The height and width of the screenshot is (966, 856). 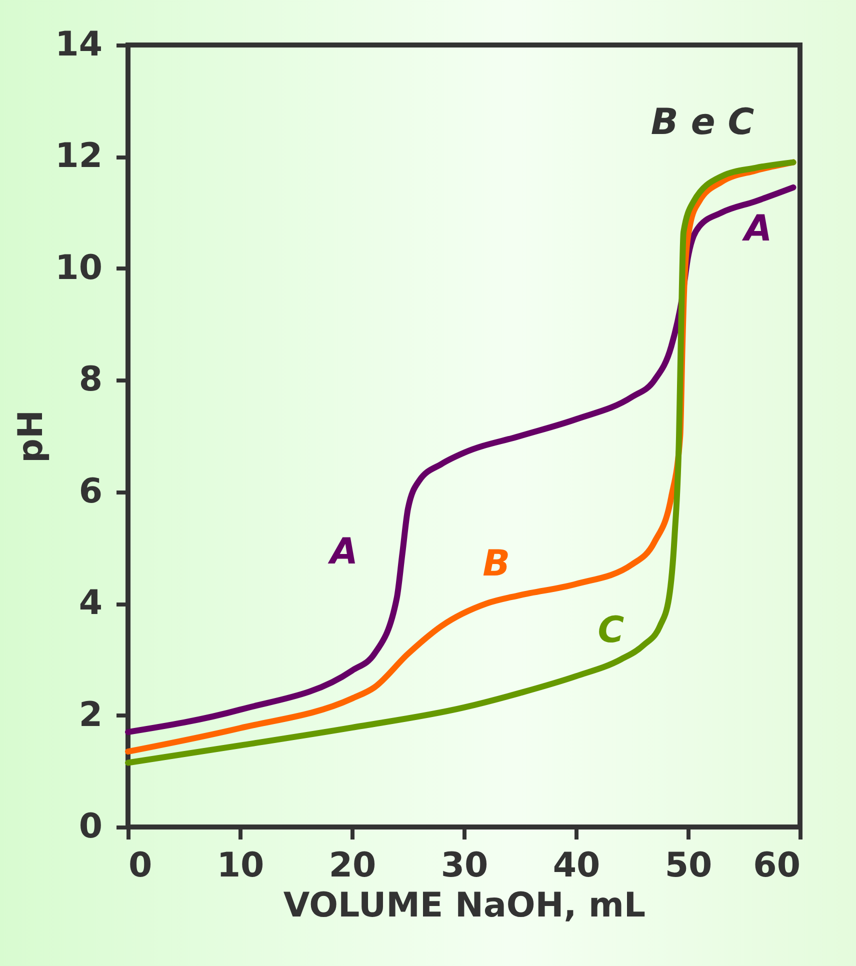 I want to click on series-label: C, so click(x=611, y=631).